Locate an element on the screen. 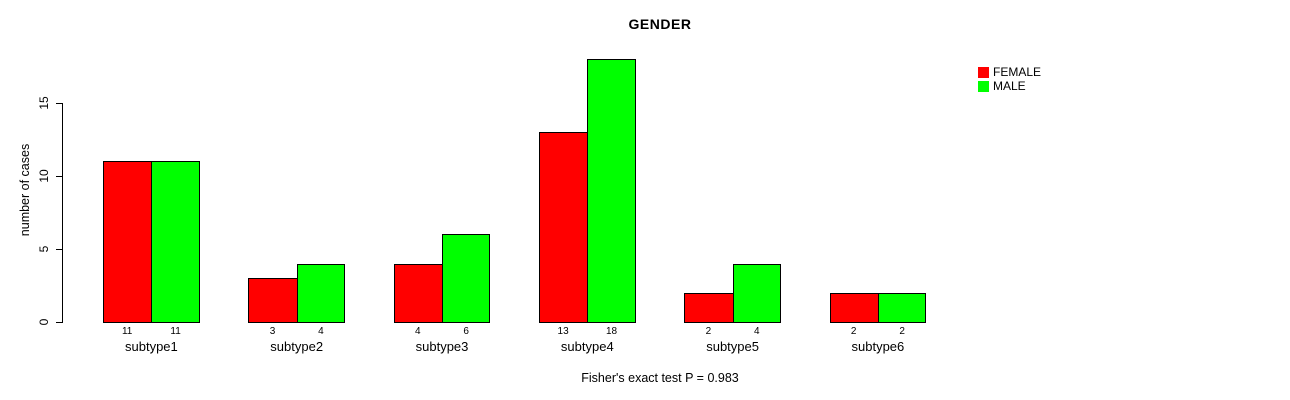 This screenshot has height=400, width=1290. legend-item-female: FEMALE is located at coordinates (1009, 72).